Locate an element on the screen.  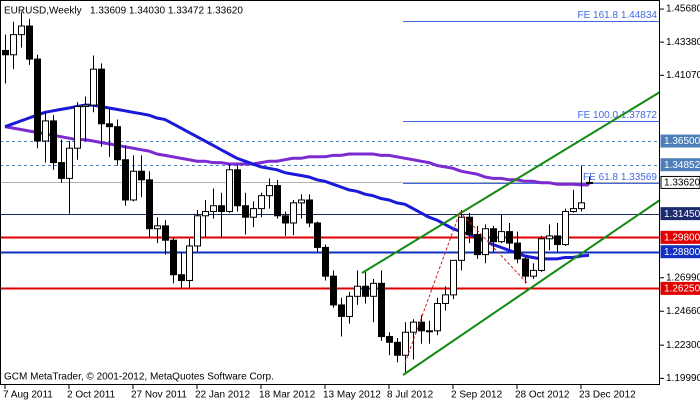
y-tick-label: 1.41070 is located at coordinates (683, 75).